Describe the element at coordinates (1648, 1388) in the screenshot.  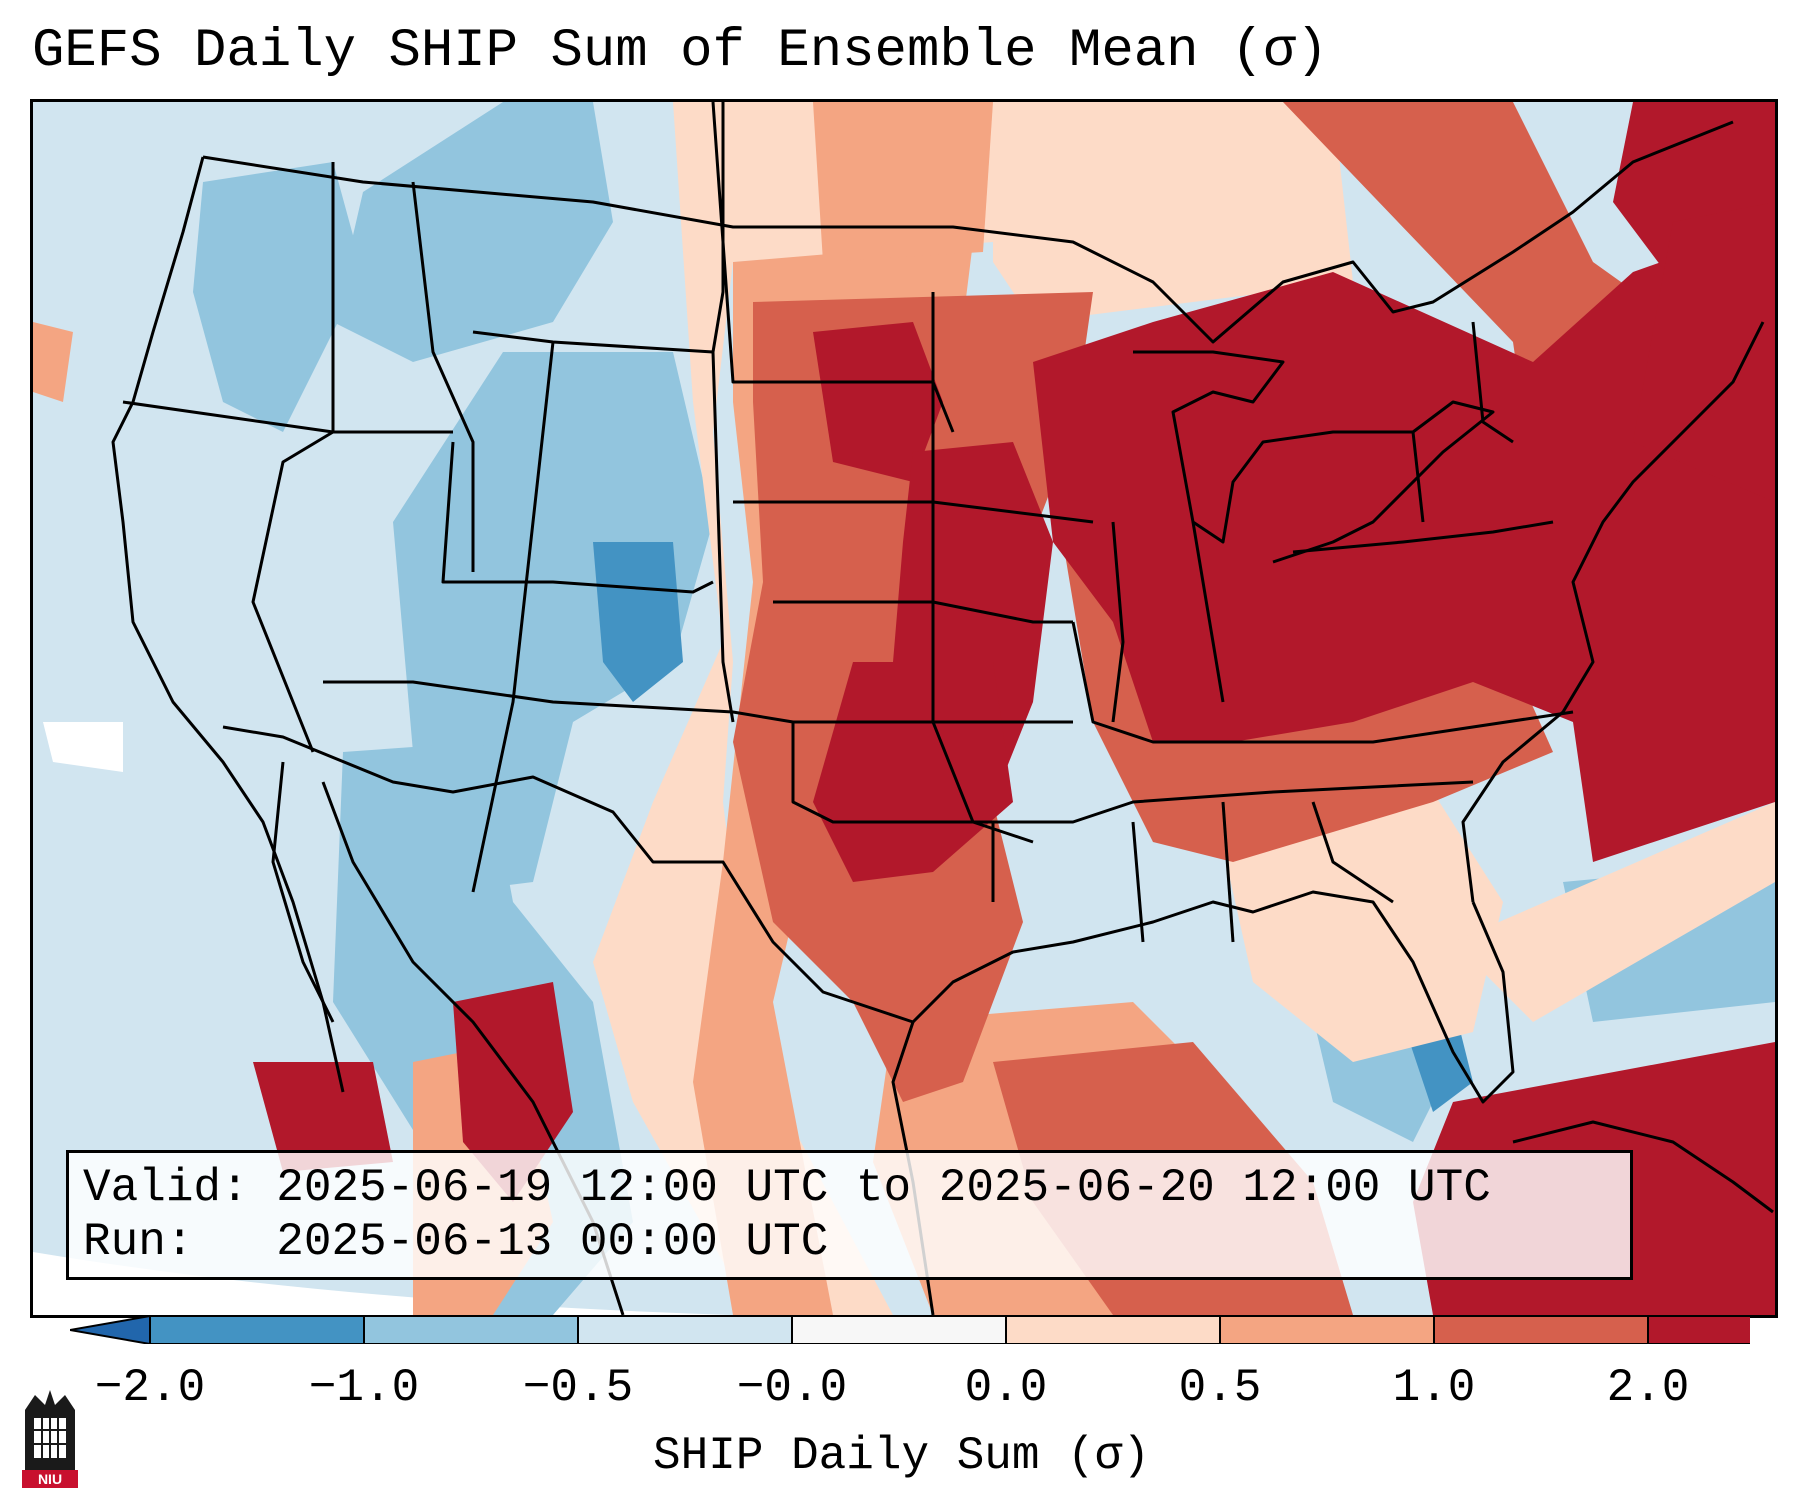
I see `colorbar-tick-label: 2.0` at that location.